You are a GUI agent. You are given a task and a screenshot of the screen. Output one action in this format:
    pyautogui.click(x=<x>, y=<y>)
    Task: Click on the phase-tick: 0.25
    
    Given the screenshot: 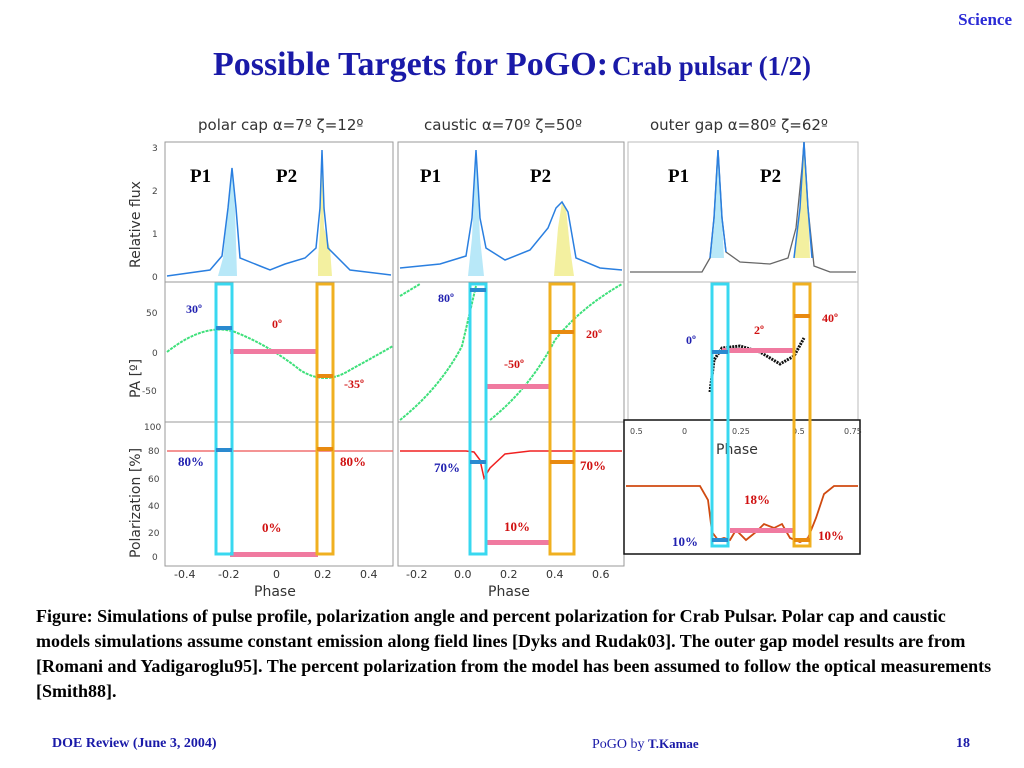 What is the action you would take?
    pyautogui.click(x=741, y=431)
    